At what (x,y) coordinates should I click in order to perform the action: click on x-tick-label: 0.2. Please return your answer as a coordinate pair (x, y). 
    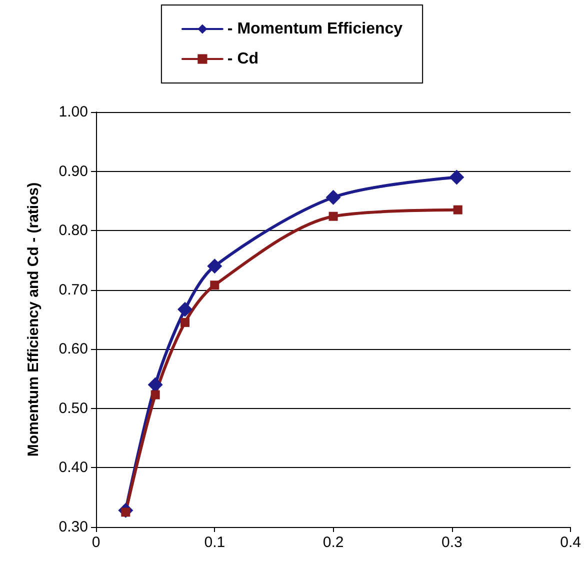
    Looking at the image, I should click on (333, 542).